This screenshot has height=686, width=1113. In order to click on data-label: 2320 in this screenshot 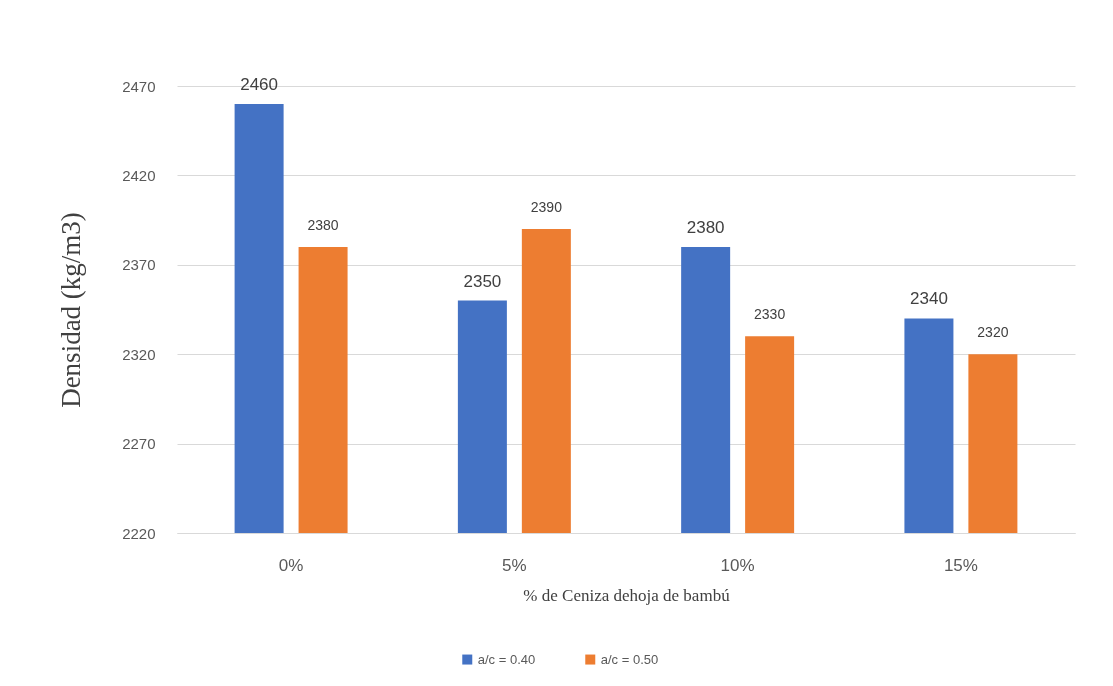, I will do `click(993, 332)`.